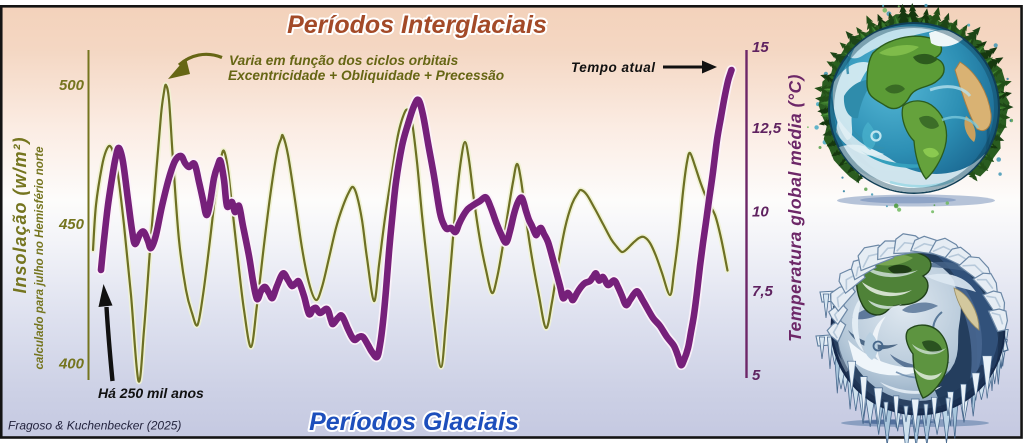 The height and width of the screenshot is (448, 1024). What do you see at coordinates (763, 291) in the screenshot?
I see `svg-text: 7,5` at bounding box center [763, 291].